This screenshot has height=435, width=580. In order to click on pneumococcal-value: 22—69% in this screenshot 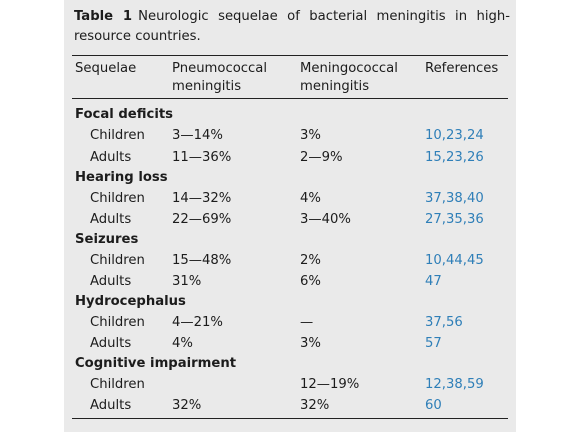, I will do `click(202, 219)`.